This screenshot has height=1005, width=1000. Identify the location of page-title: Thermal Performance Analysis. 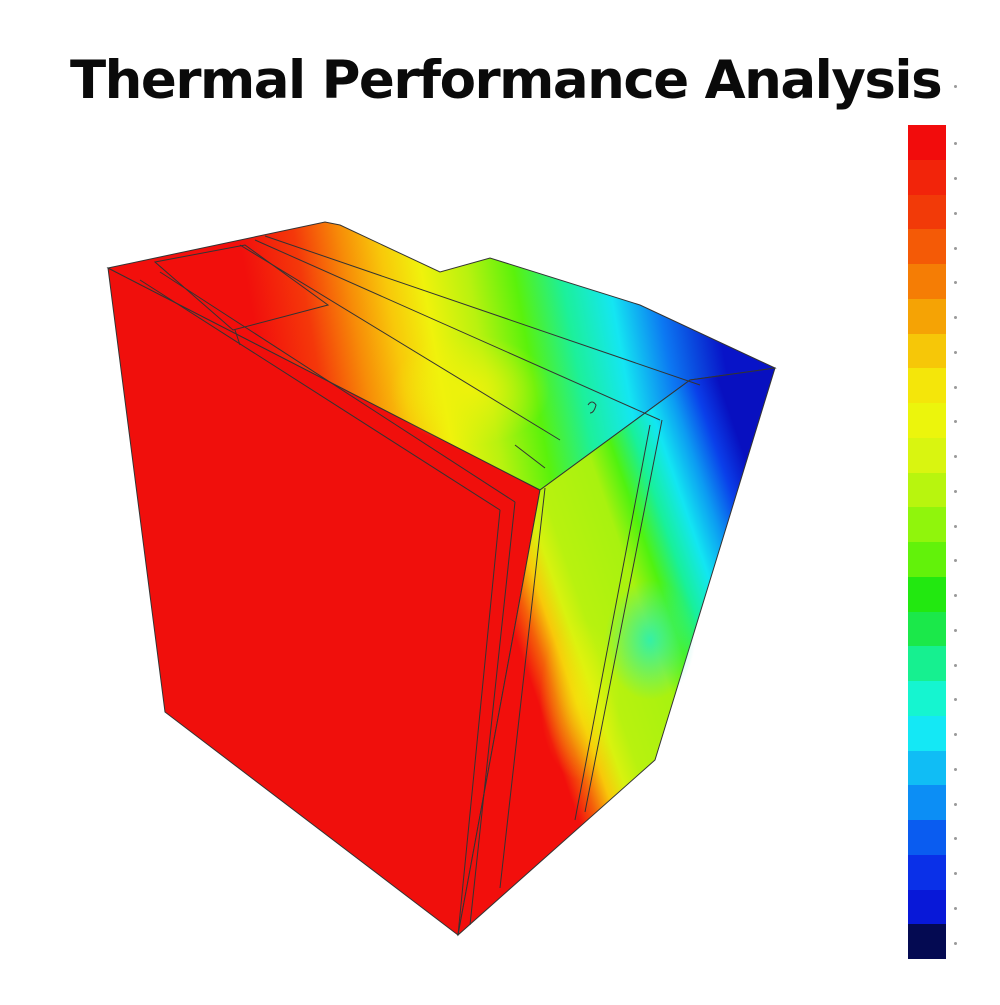
(506, 80).